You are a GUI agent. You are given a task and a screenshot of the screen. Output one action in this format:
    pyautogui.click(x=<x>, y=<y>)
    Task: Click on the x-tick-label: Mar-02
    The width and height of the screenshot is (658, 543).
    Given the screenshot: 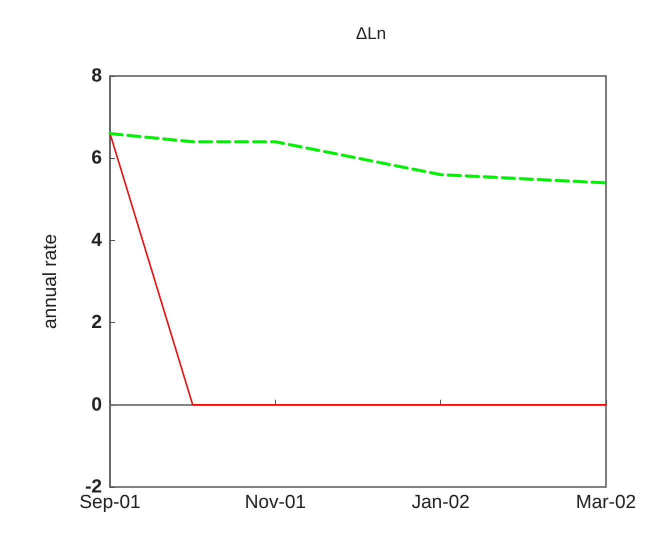 What is the action you would take?
    pyautogui.click(x=606, y=502)
    